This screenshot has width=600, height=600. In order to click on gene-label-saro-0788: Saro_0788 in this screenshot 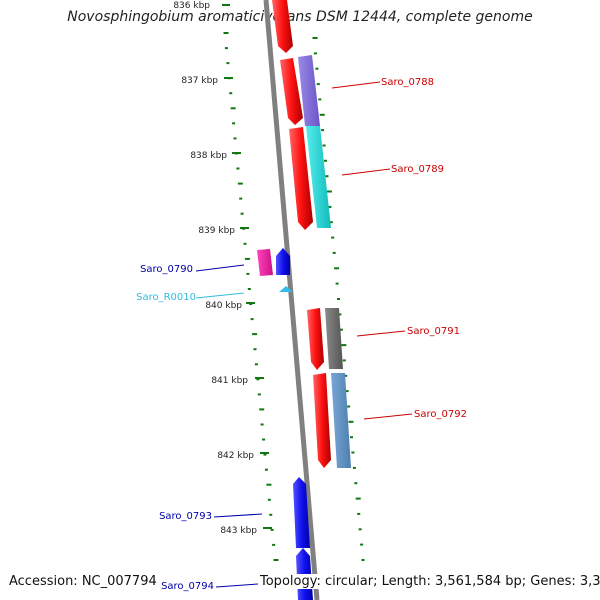, I will do `click(407, 82)`.